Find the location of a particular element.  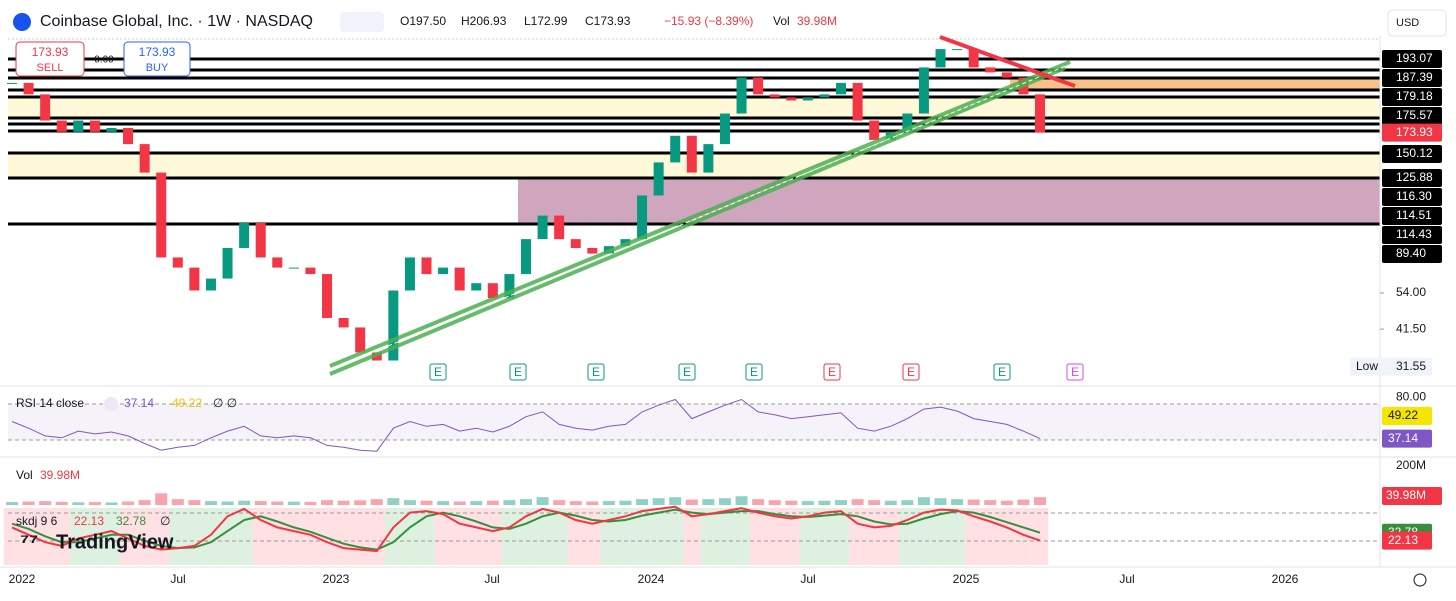

logo-text: TradingView is located at coordinates (115, 542).